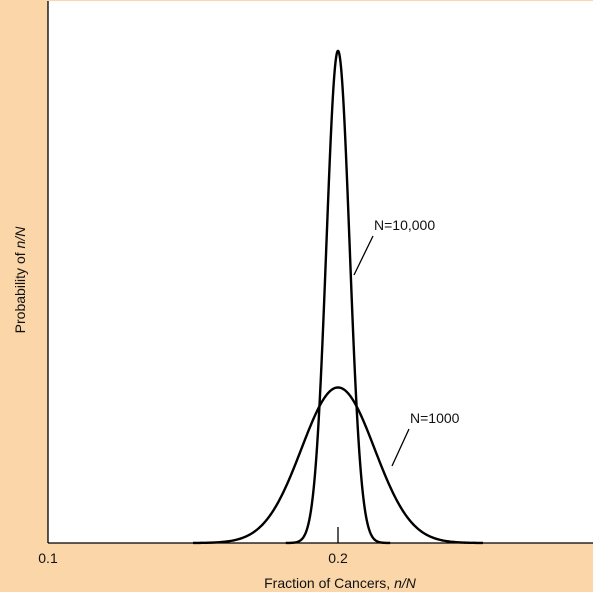 The width and height of the screenshot is (593, 592). What do you see at coordinates (20, 280) in the screenshot?
I see `y-axis-label: Probability of n/N` at bounding box center [20, 280].